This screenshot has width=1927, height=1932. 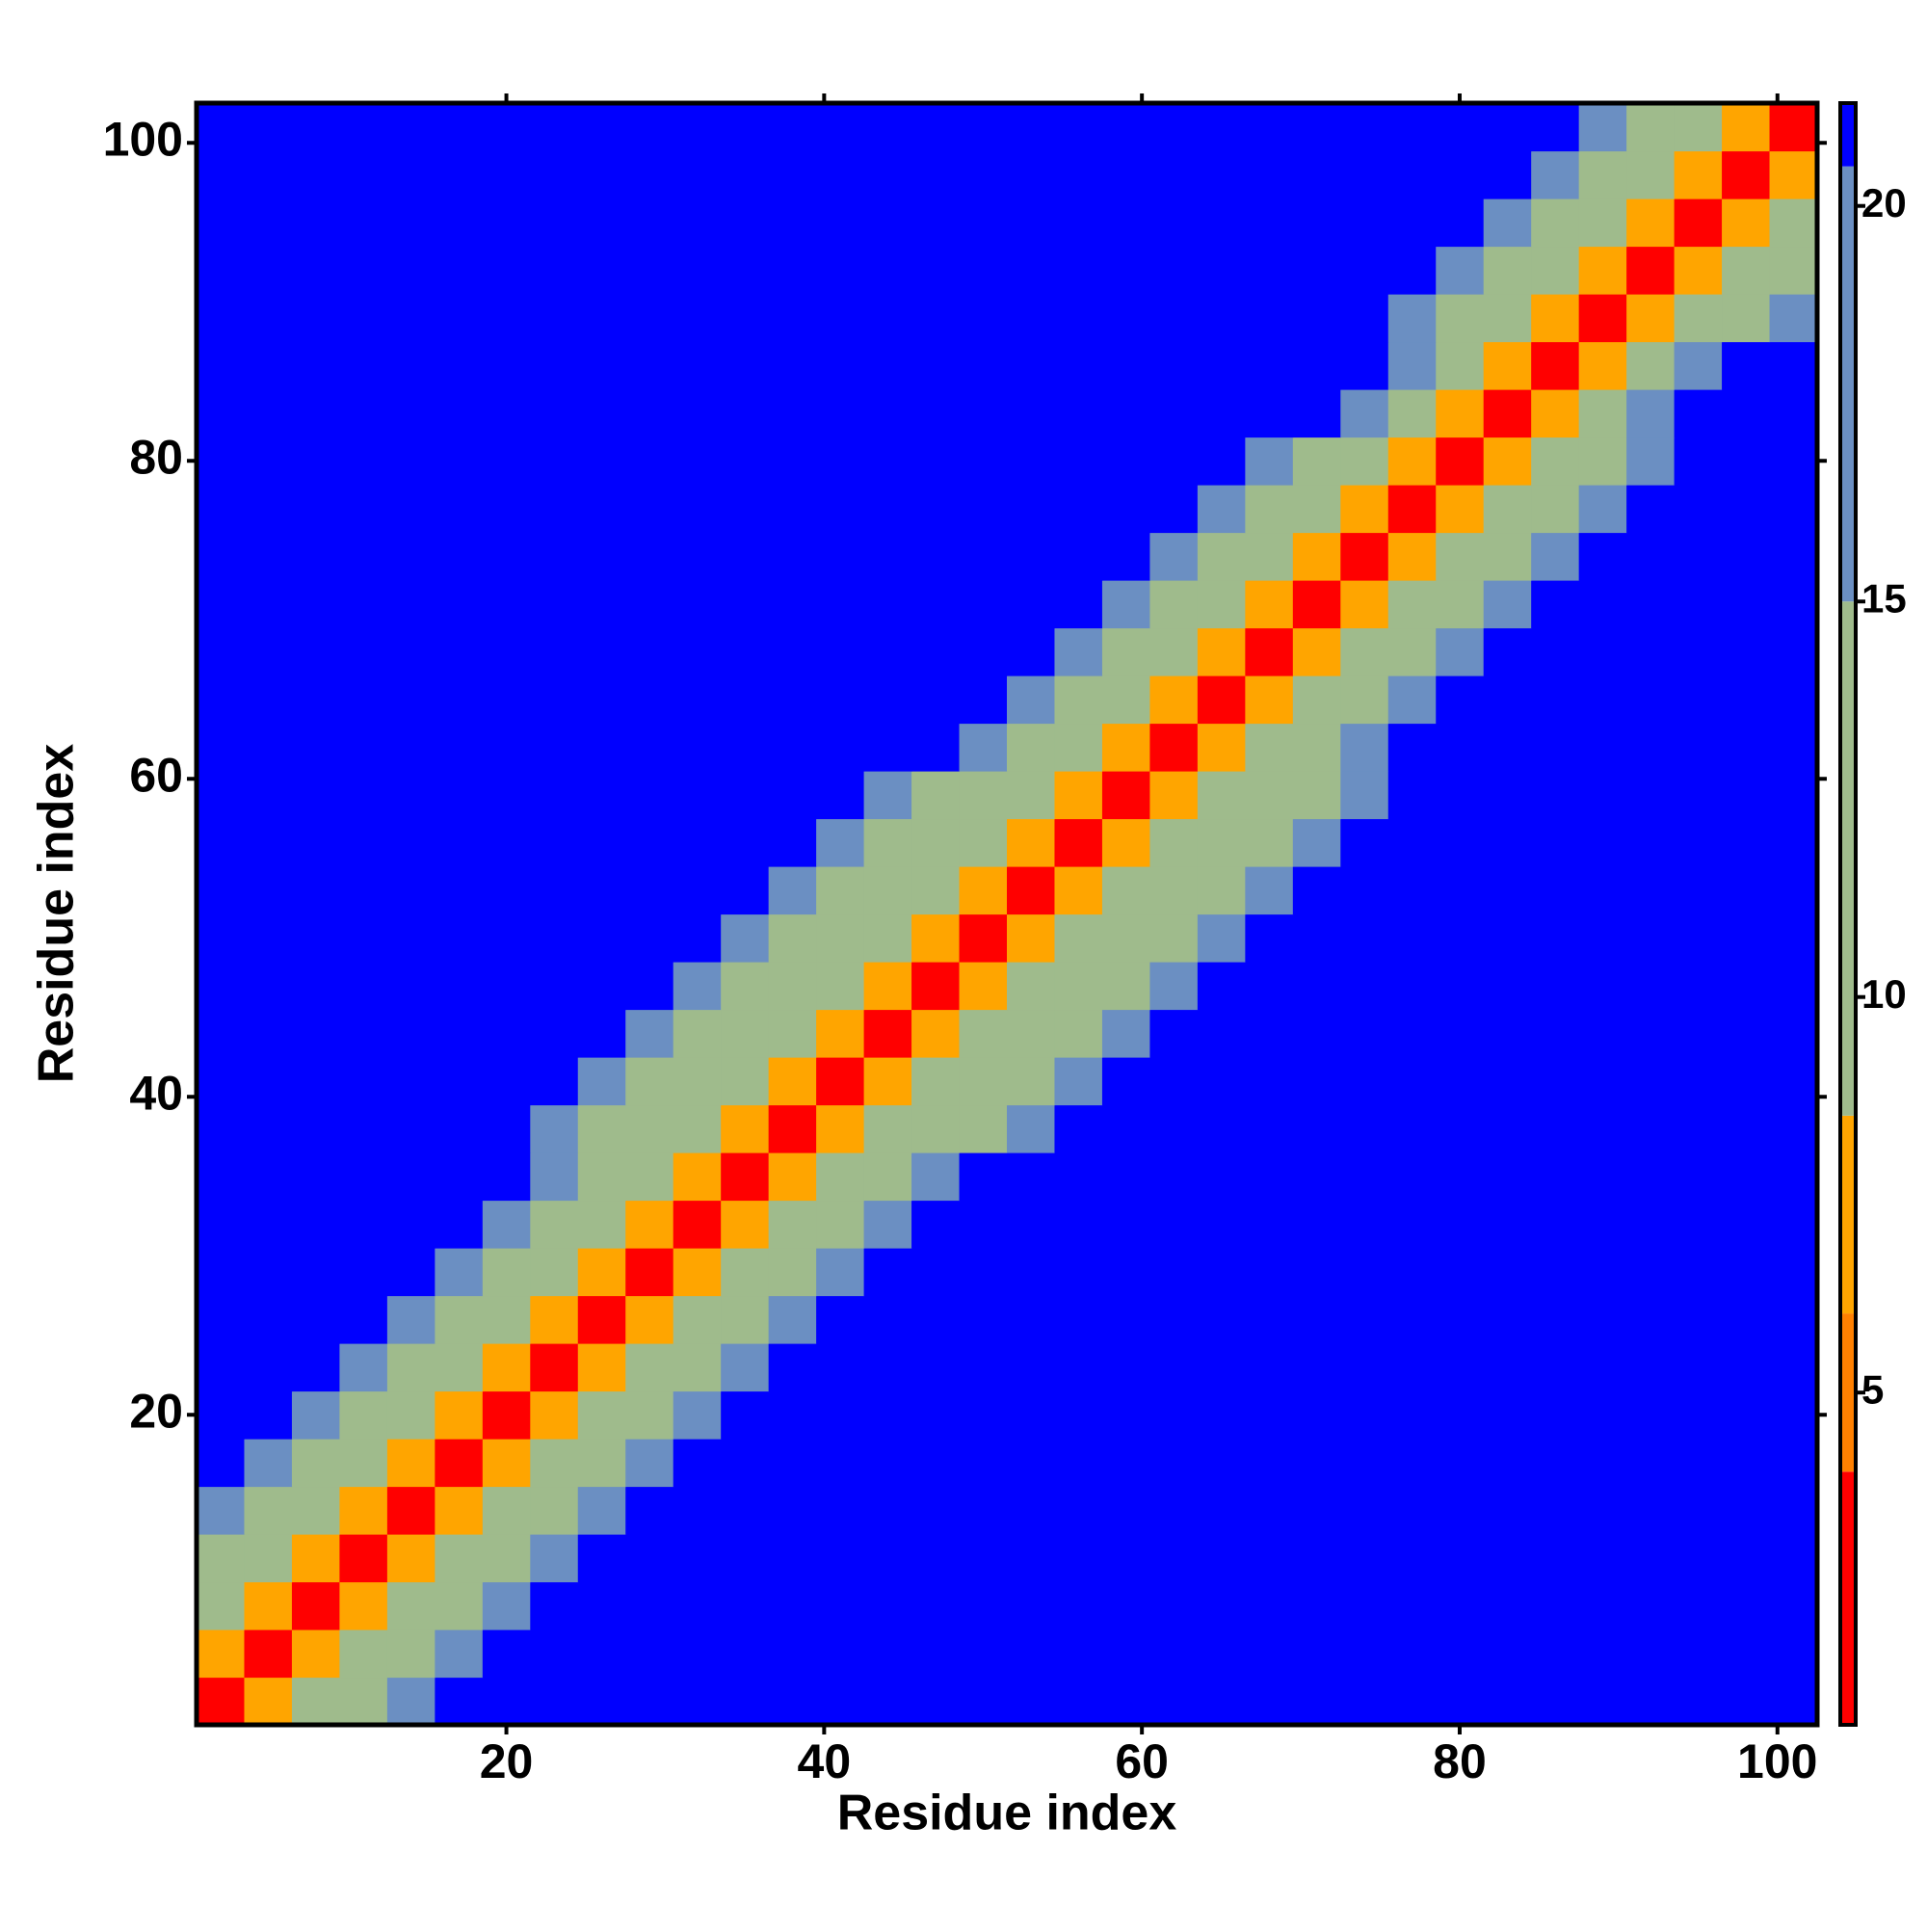 I want to click on y-axis-label: Residue index, so click(x=57, y=914).